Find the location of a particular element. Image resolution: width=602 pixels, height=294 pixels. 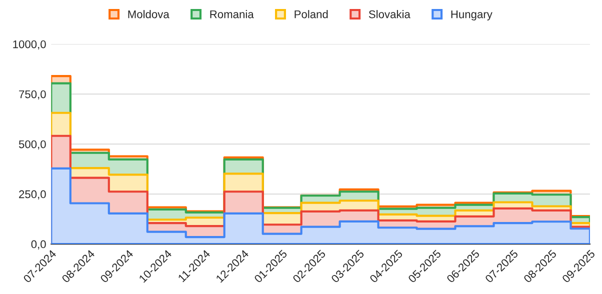

legend-label: Poland is located at coordinates (311, 14).